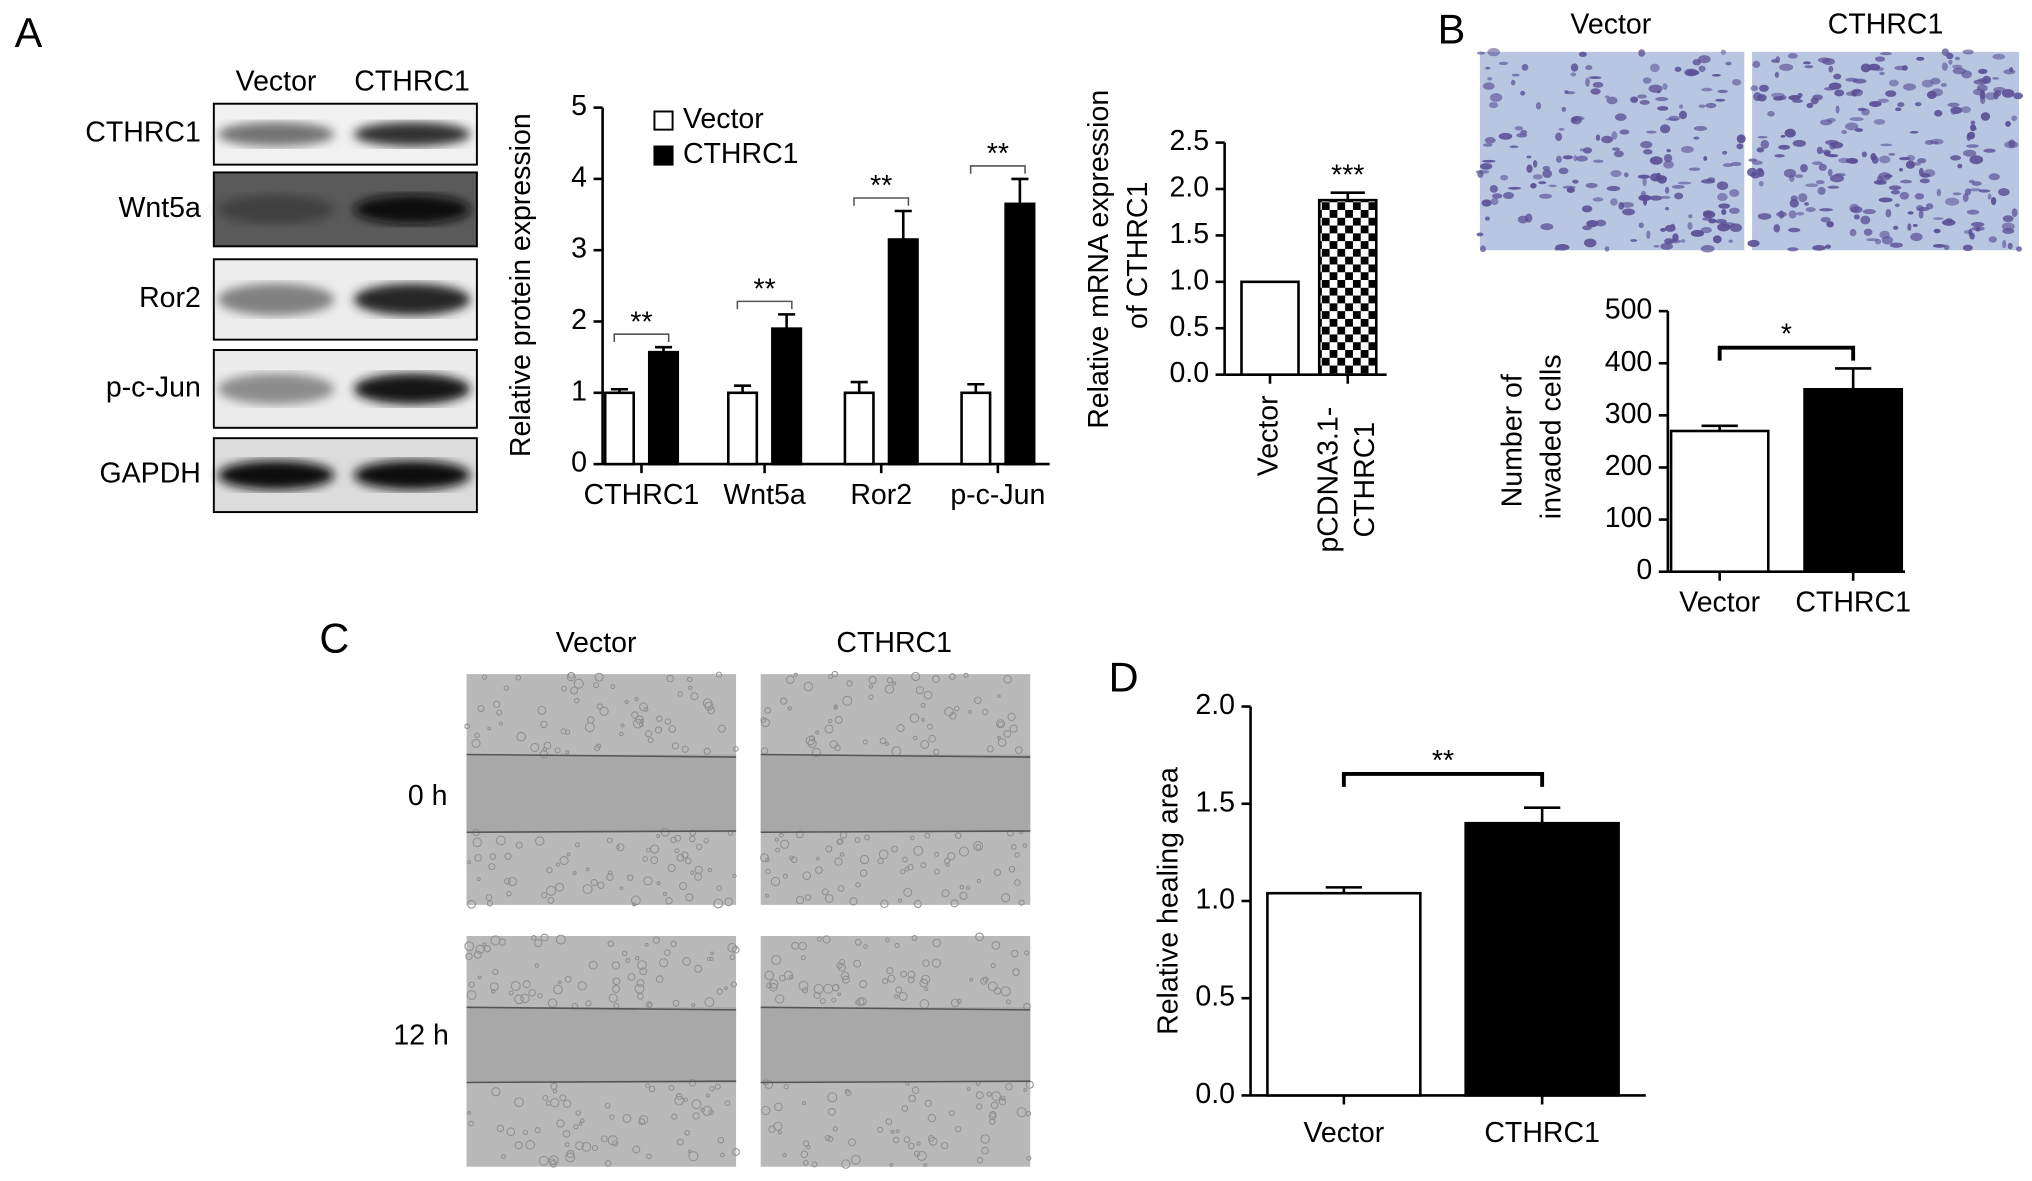 This screenshot has width=2032, height=1181. What do you see at coordinates (1346, 480) in the screenshot?
I see `x-tick-label: pCDNA3.1- CTHRC1` at bounding box center [1346, 480].